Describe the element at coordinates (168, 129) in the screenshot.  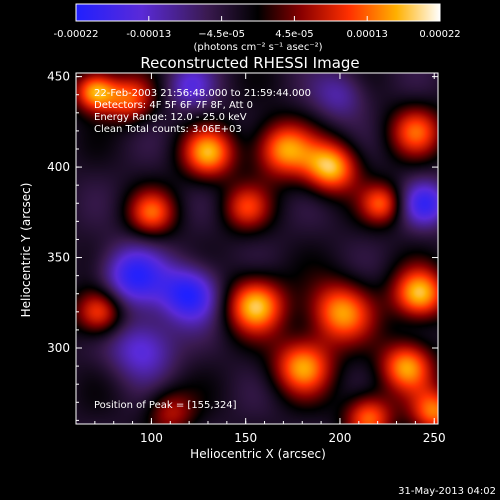
I see `annotation-line: Clean Total counts: 3.06E+03` at that location.